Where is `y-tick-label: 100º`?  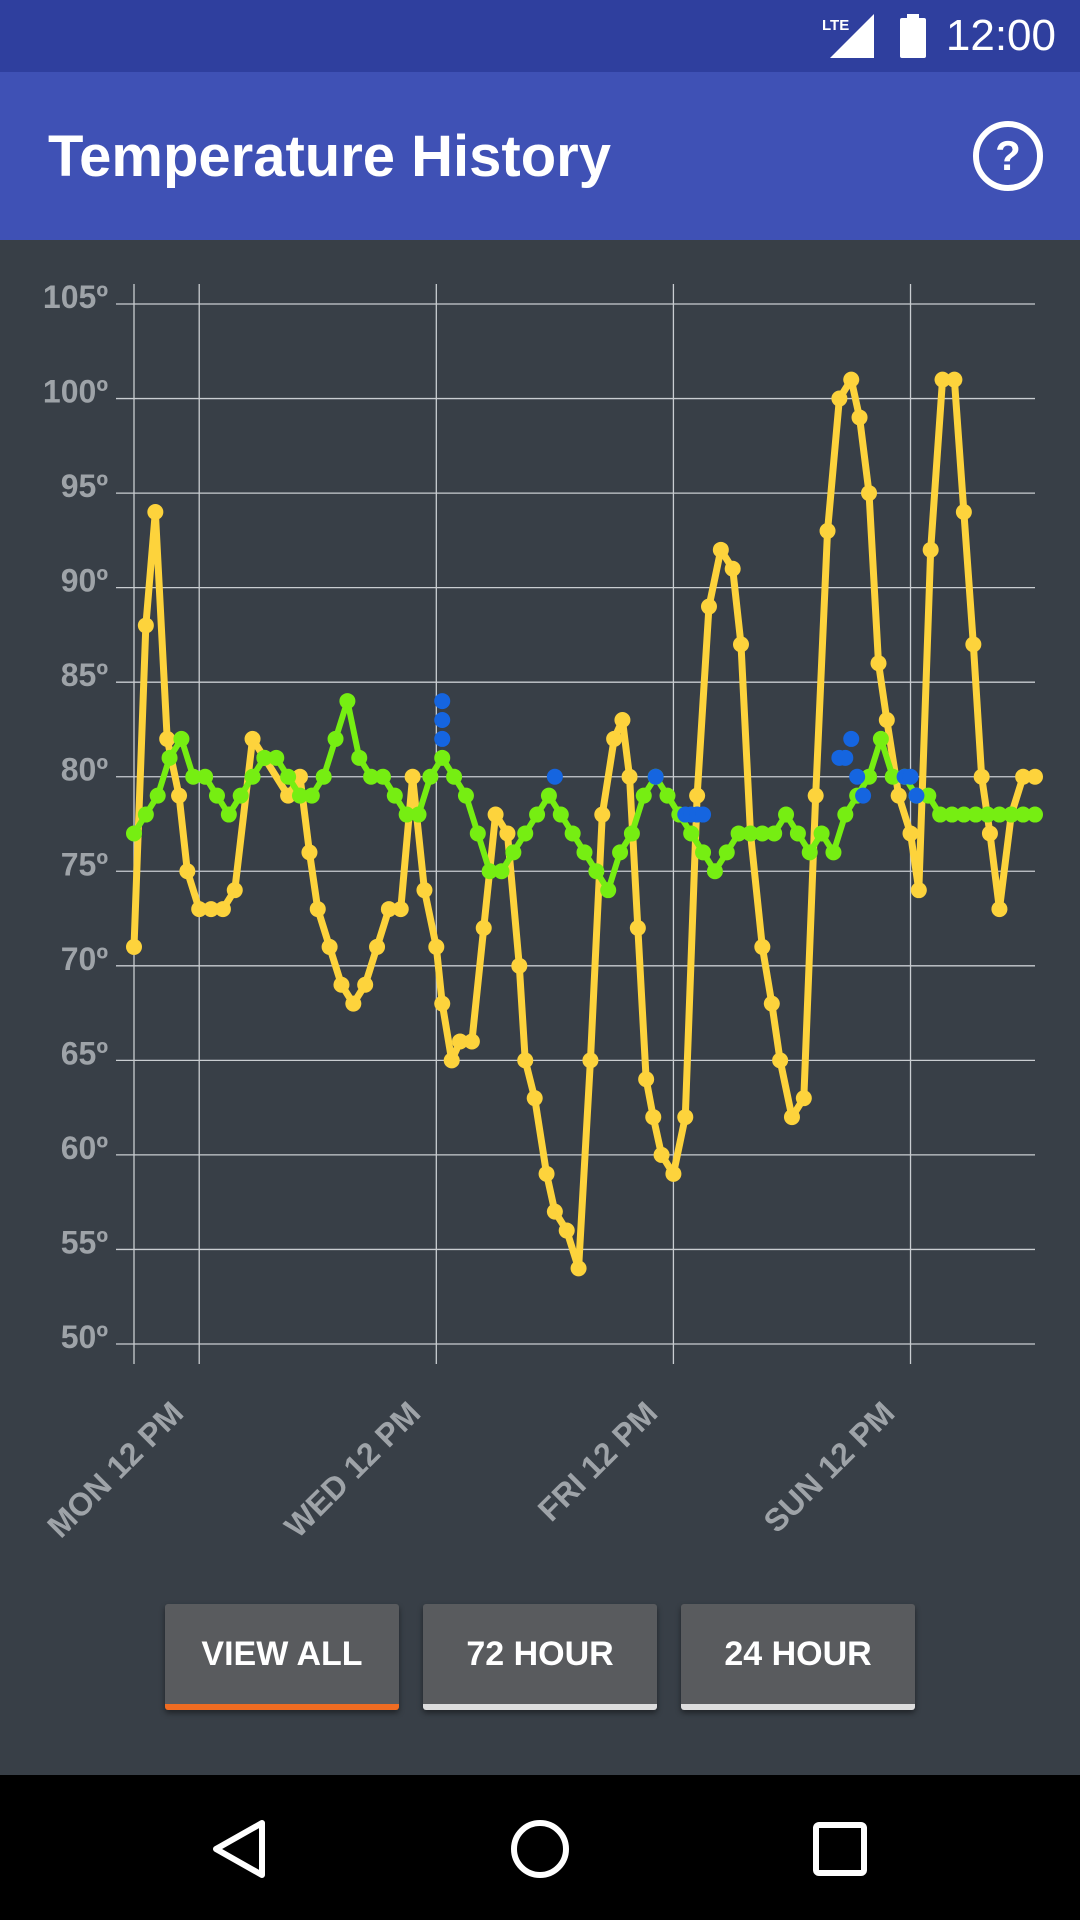 y-tick-label: 100º is located at coordinates (75, 392).